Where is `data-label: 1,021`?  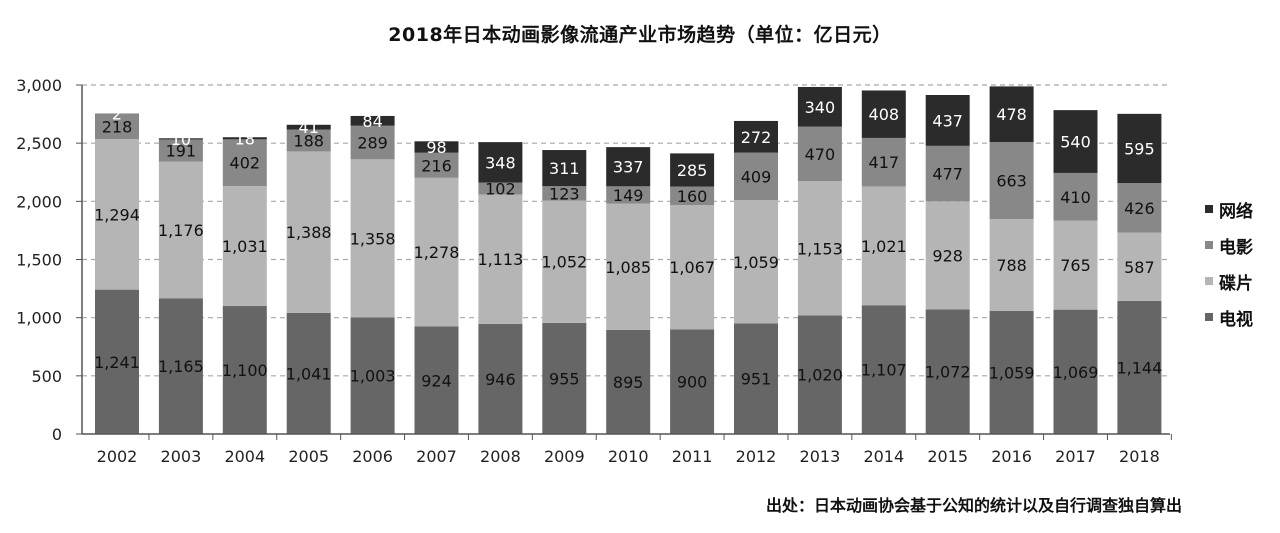
data-label: 1,021 is located at coordinates (884, 246).